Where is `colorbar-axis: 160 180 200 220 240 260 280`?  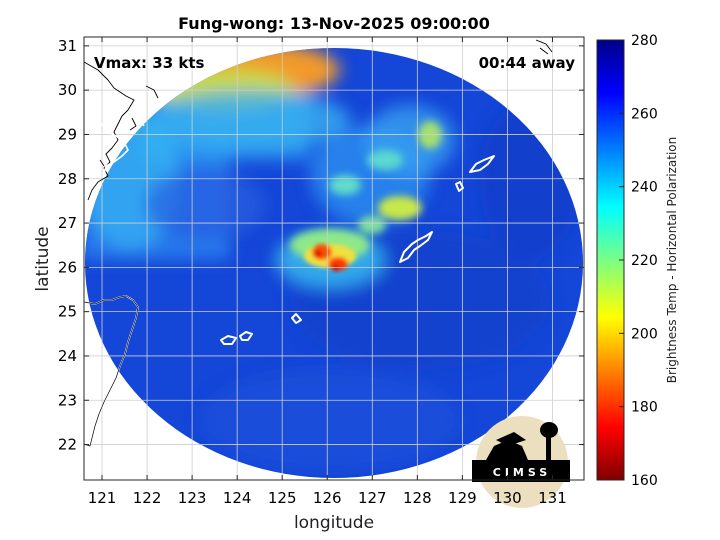 colorbar-axis: 160 180 200 220 240 260 280 is located at coordinates (638, 261).